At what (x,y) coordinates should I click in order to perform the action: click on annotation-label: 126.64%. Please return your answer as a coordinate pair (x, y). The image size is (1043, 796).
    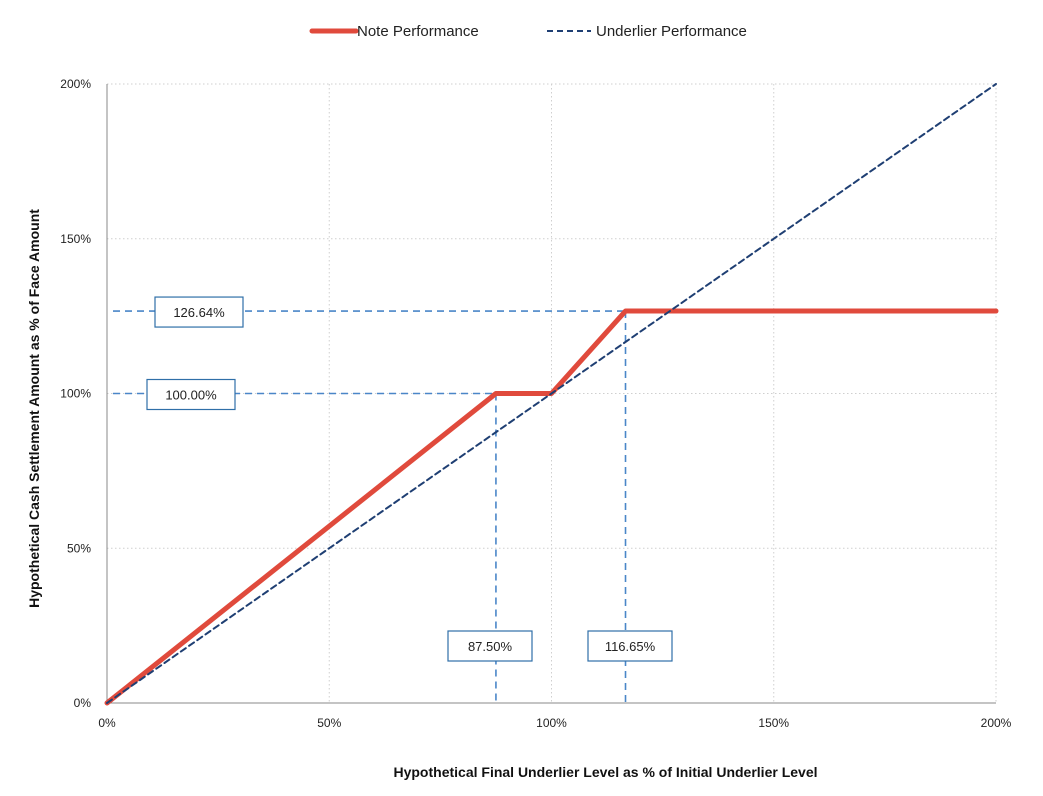
    Looking at the image, I should click on (199, 312).